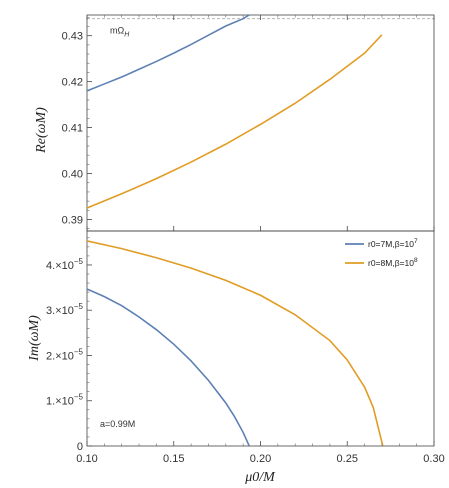 Image resolution: width=449 pixels, height=488 pixels. What do you see at coordinates (72, 175) in the screenshot?
I see `top-y-tick-label: 0.40` at bounding box center [72, 175].